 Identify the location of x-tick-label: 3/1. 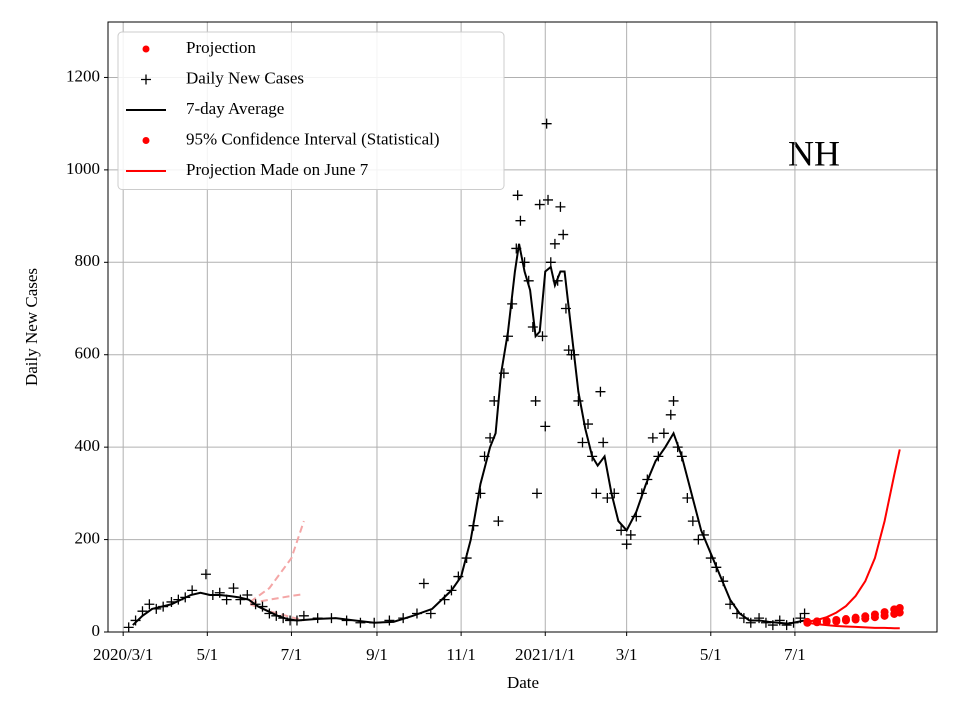
(627, 654).